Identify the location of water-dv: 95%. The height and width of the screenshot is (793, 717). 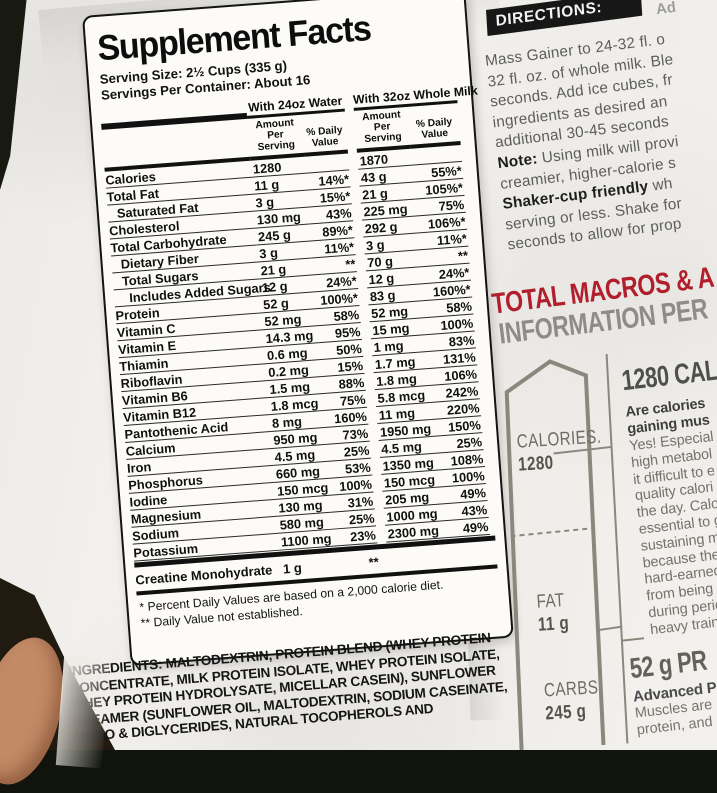
(340, 334).